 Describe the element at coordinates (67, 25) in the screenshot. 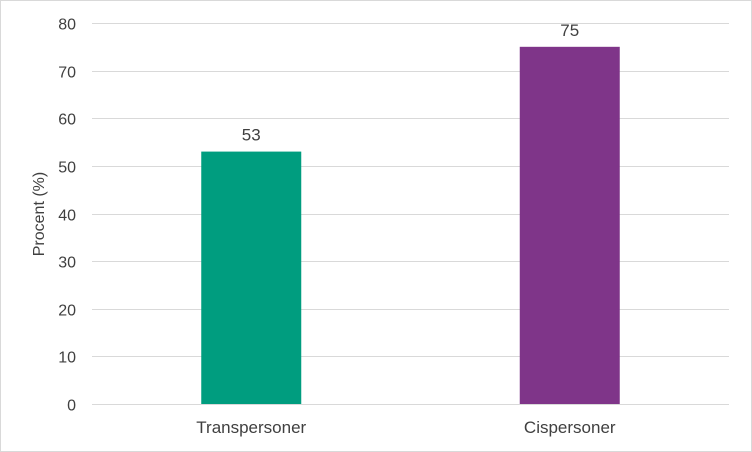

I see `y-tick-label: 80` at that location.